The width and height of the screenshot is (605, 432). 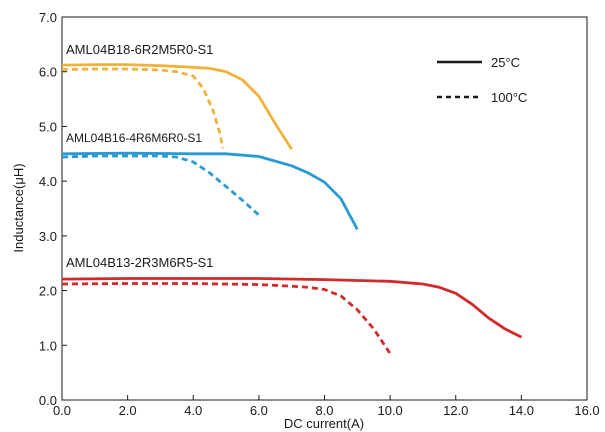 I want to click on legend-label-25c: 25°C, so click(x=505, y=62).